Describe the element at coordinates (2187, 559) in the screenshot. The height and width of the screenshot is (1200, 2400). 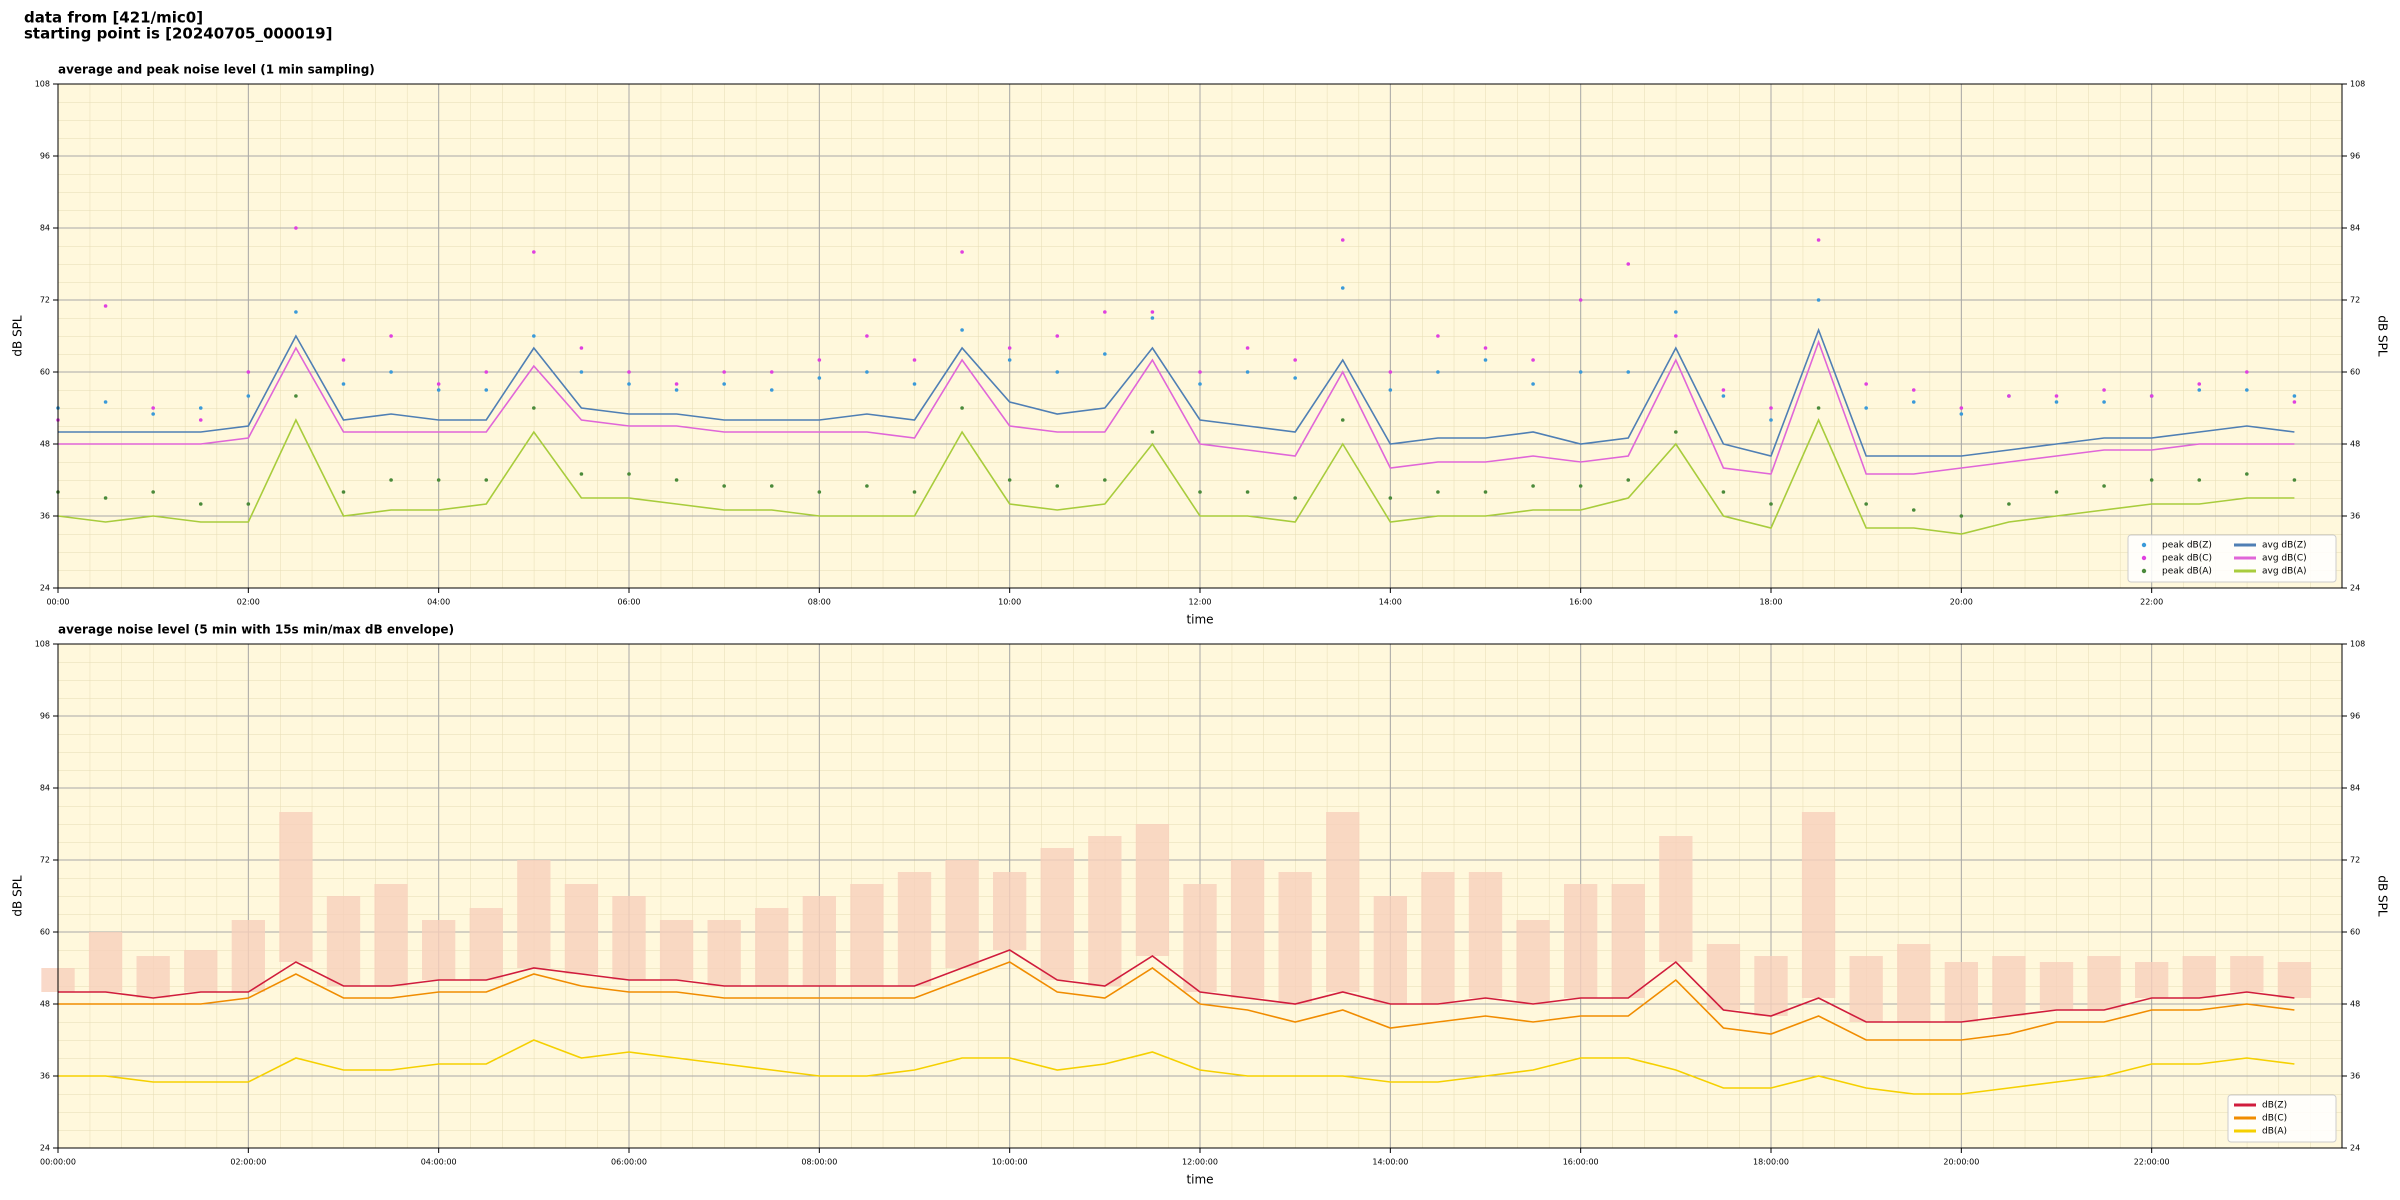
I see `legend-label: peak dB(C)` at that location.